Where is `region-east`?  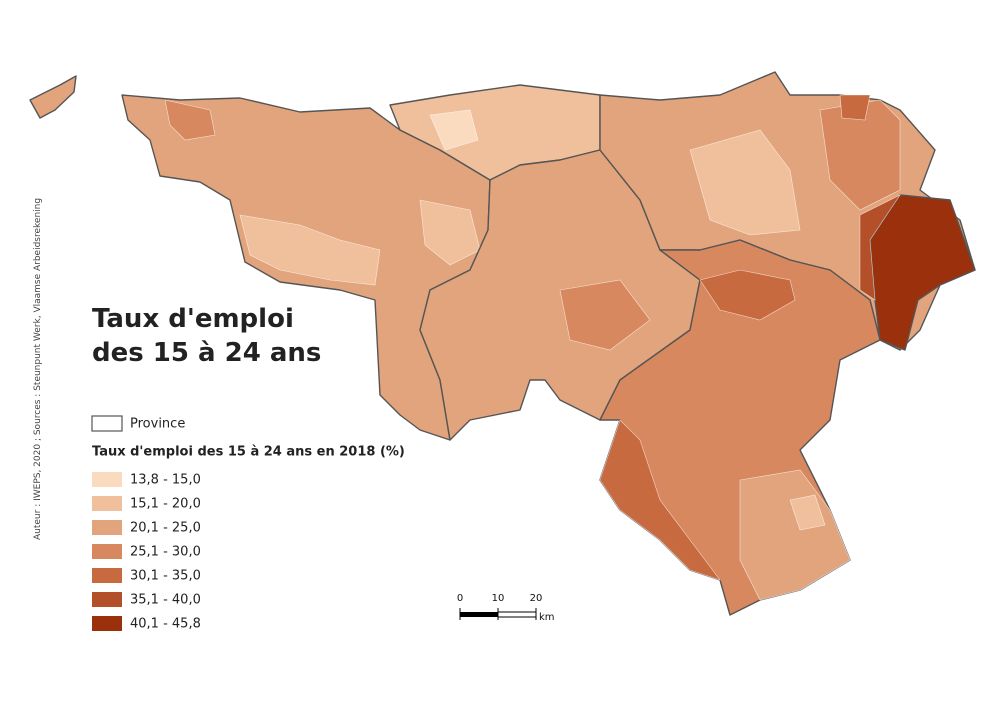 region-east is located at coordinates (922, 272).